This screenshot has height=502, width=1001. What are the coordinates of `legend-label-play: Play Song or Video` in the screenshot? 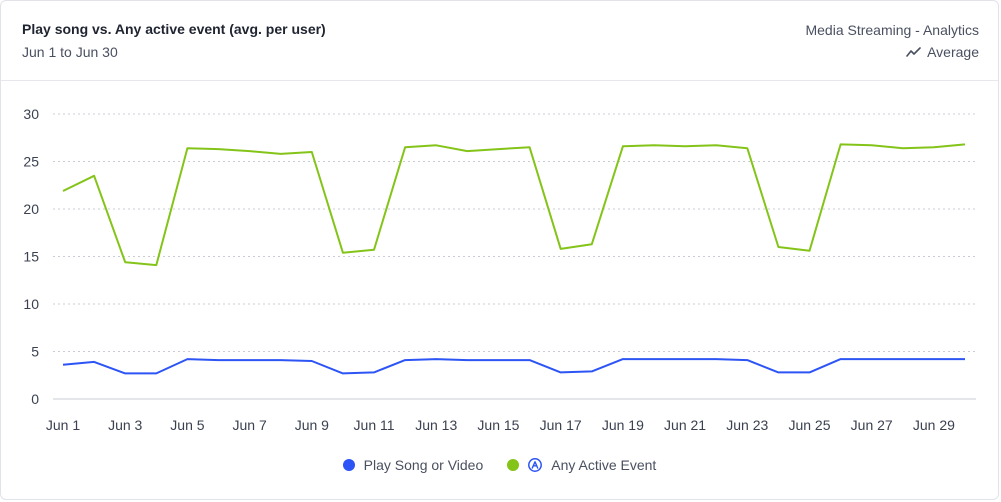 It's located at (423, 465).